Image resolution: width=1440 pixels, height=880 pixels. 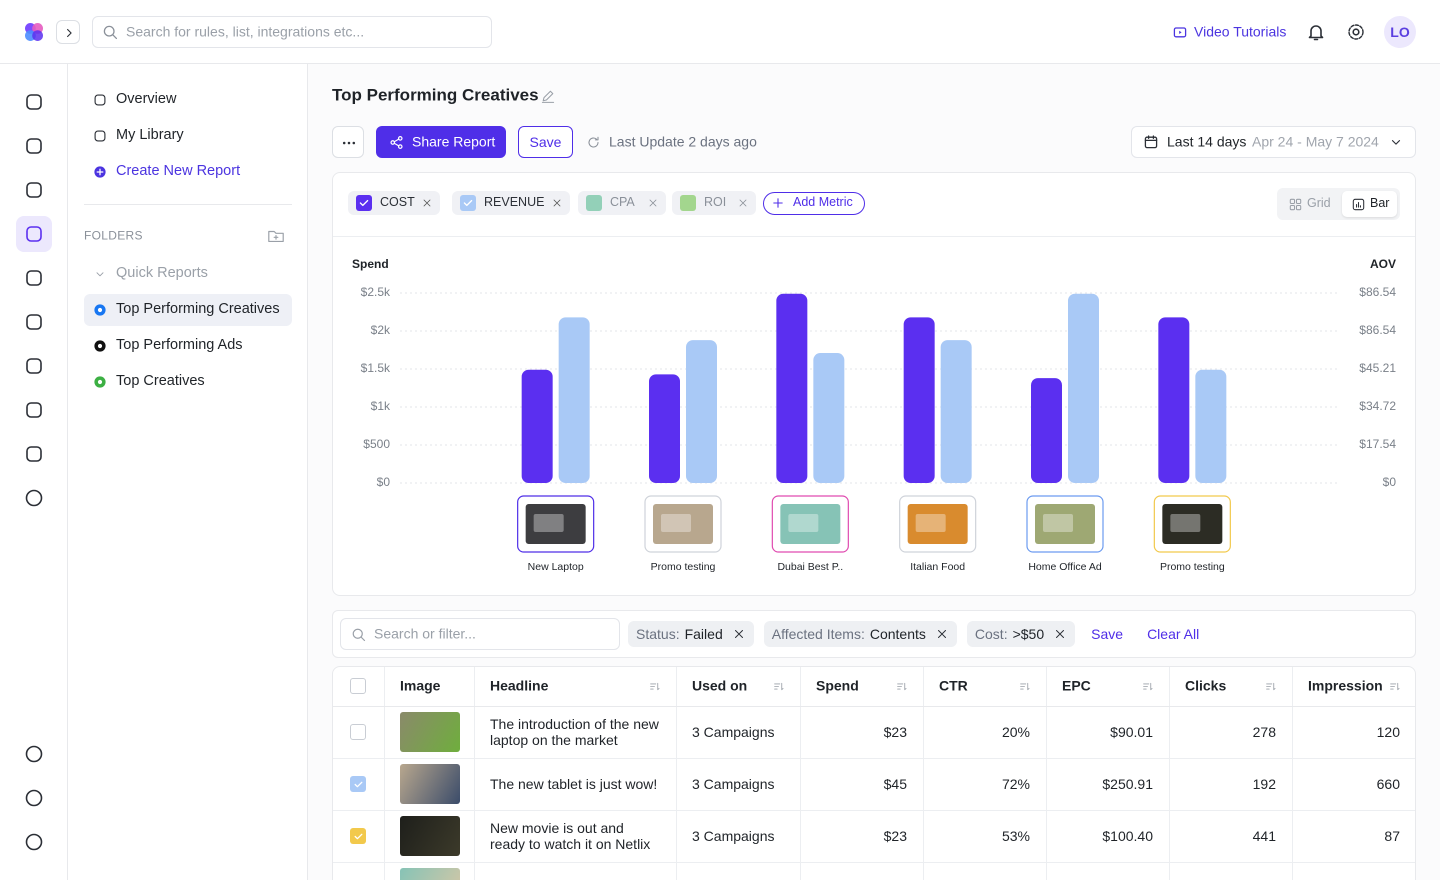 What do you see at coordinates (150, 135) in the screenshot?
I see `nav-item: My Library` at bounding box center [150, 135].